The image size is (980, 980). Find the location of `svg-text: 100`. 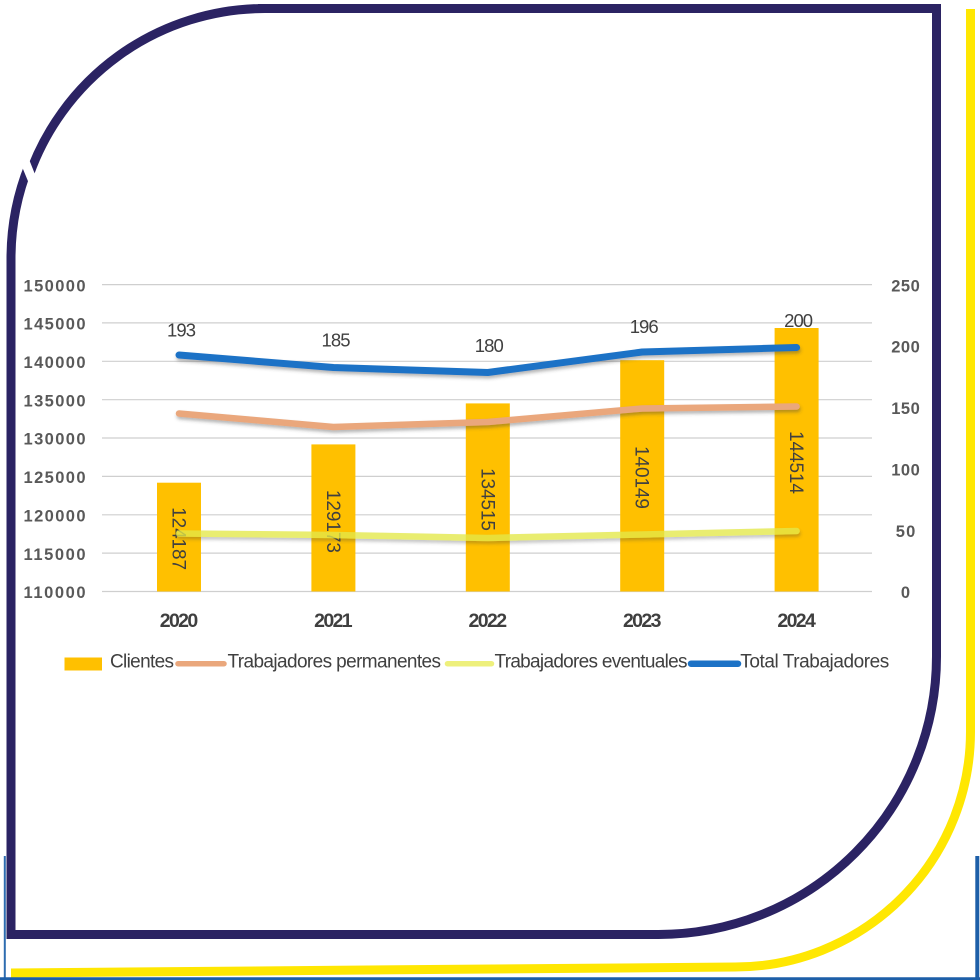

svg-text: 100 is located at coordinates (905, 470).